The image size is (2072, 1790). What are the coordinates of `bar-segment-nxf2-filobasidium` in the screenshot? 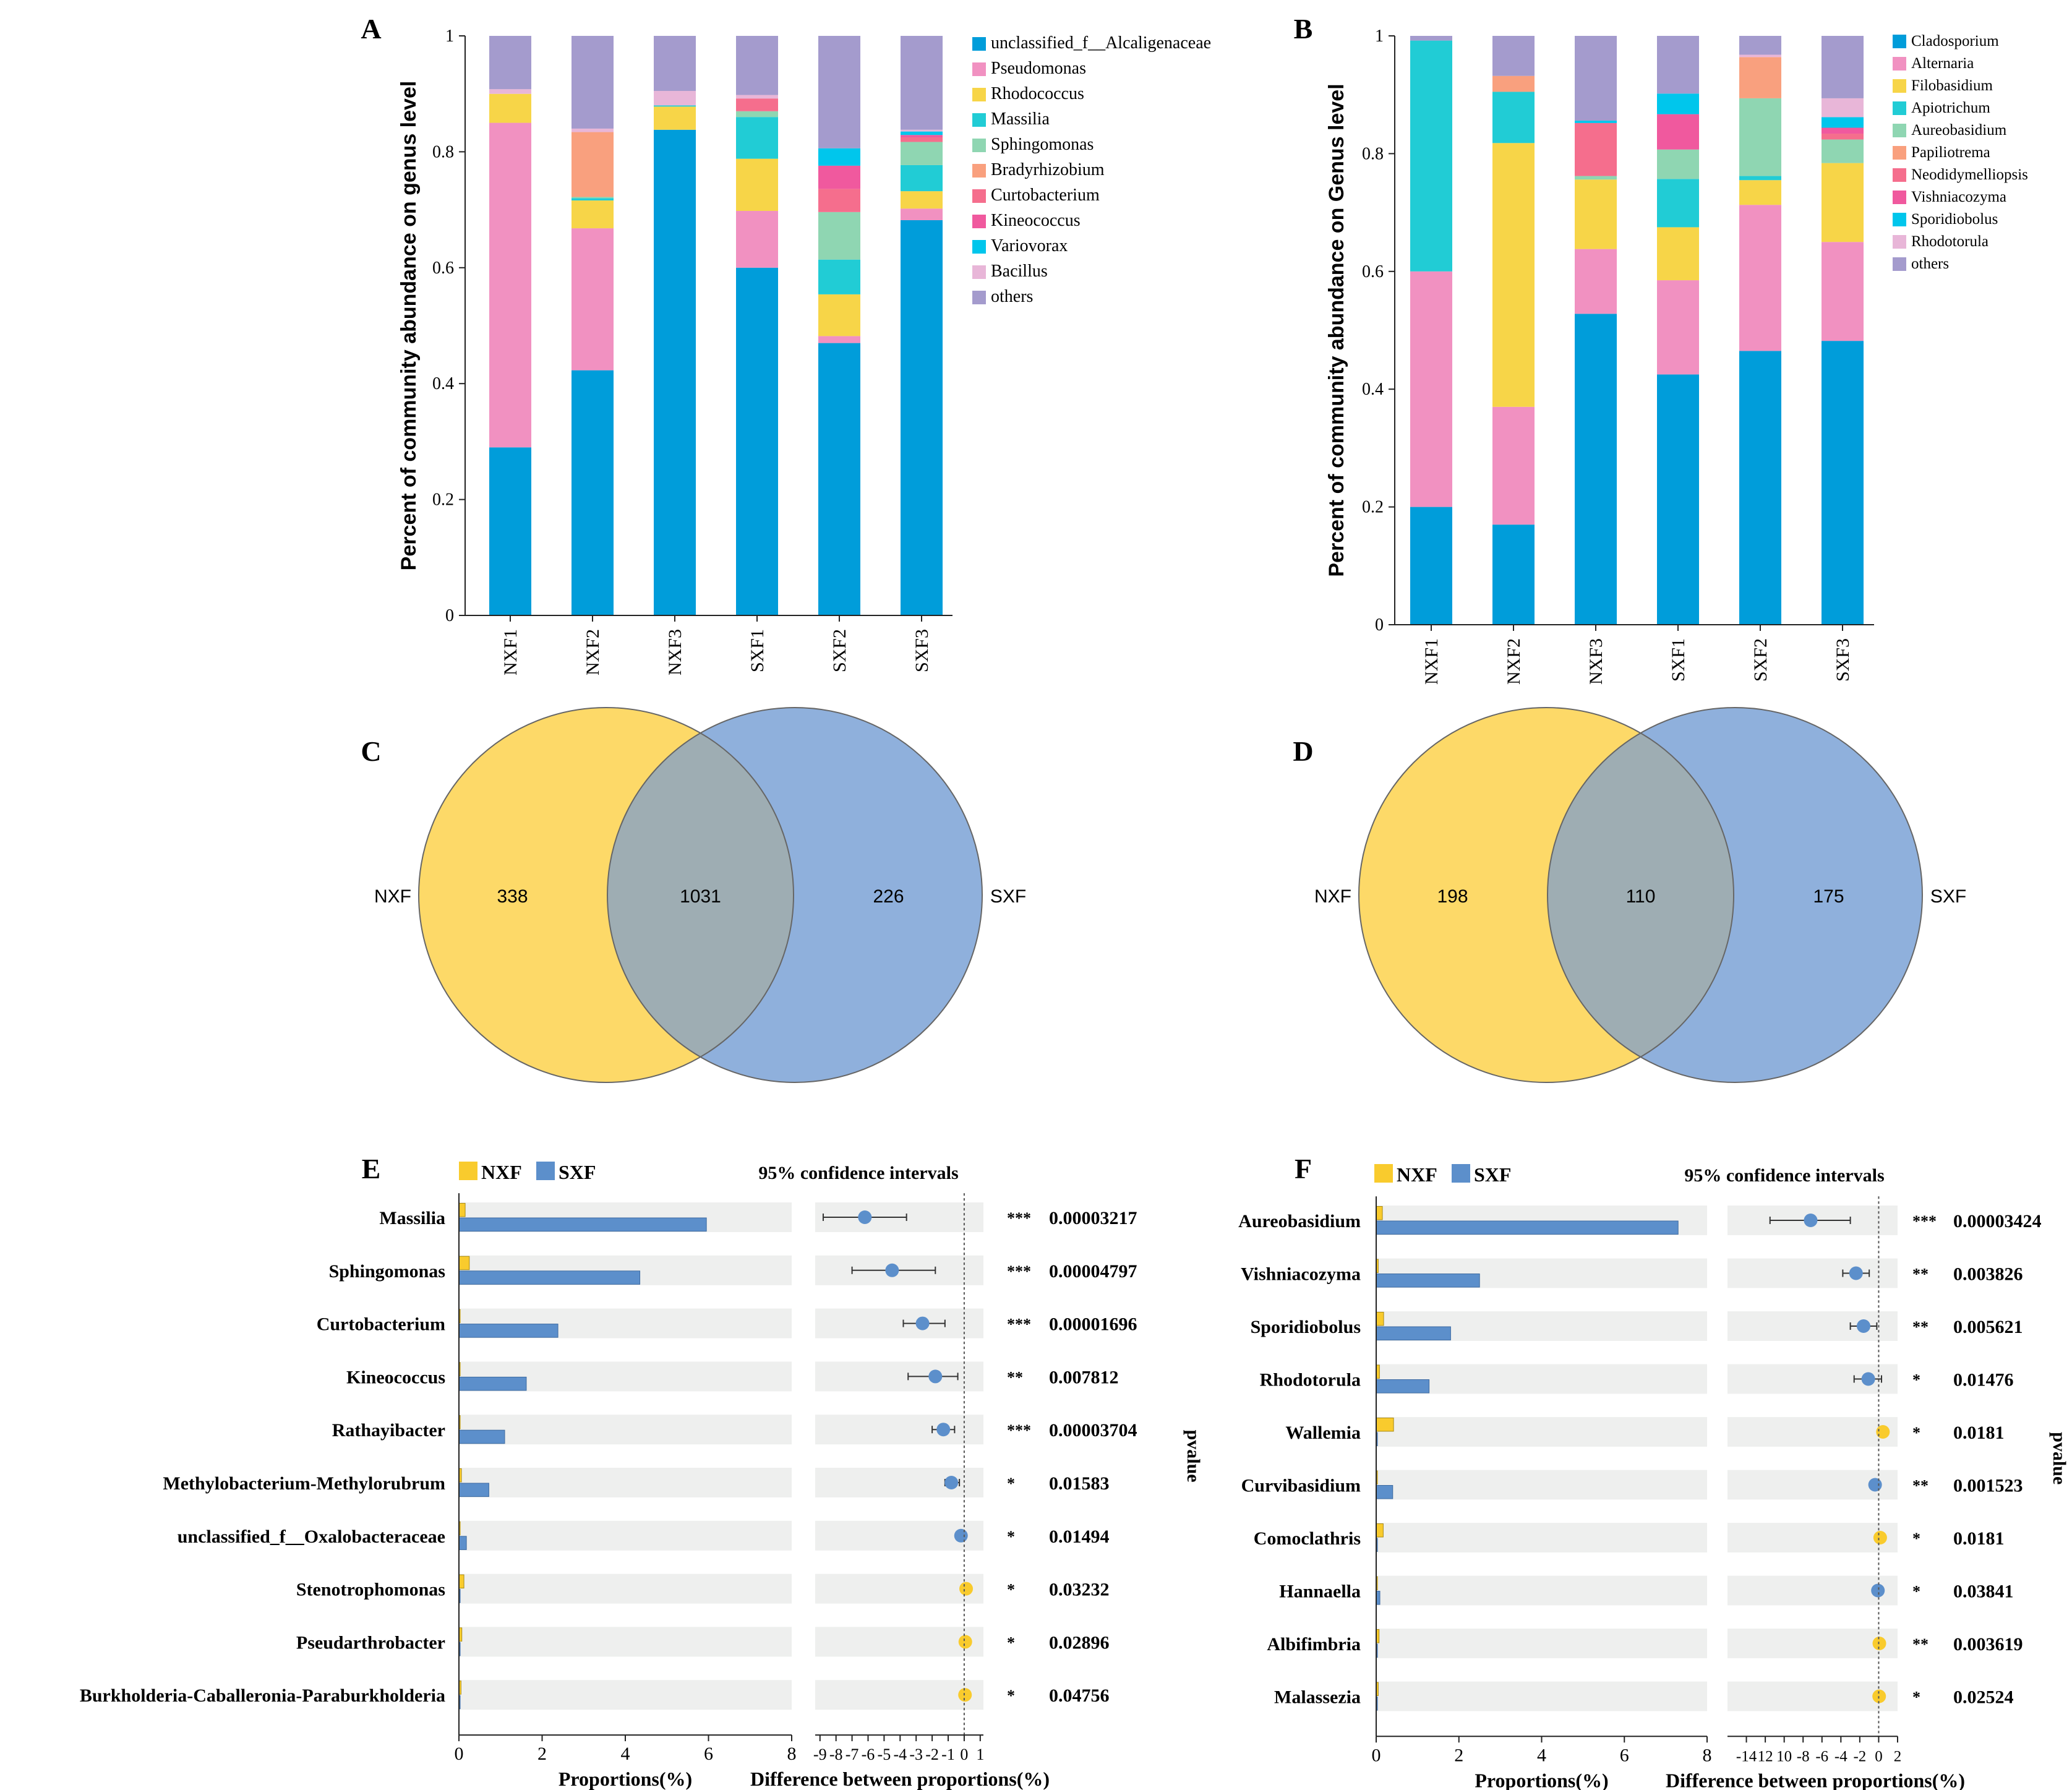 It's located at (1513, 275).